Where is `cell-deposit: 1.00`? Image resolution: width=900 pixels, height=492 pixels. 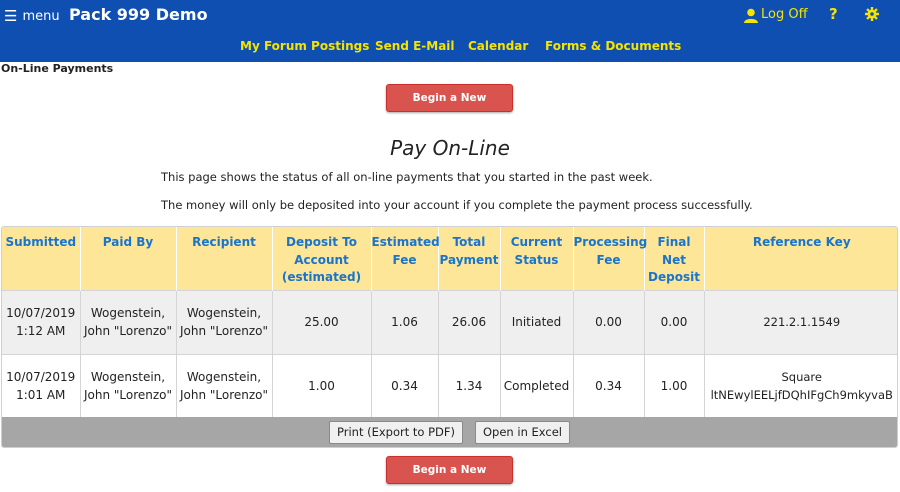
cell-deposit: 1.00 is located at coordinates (322, 385).